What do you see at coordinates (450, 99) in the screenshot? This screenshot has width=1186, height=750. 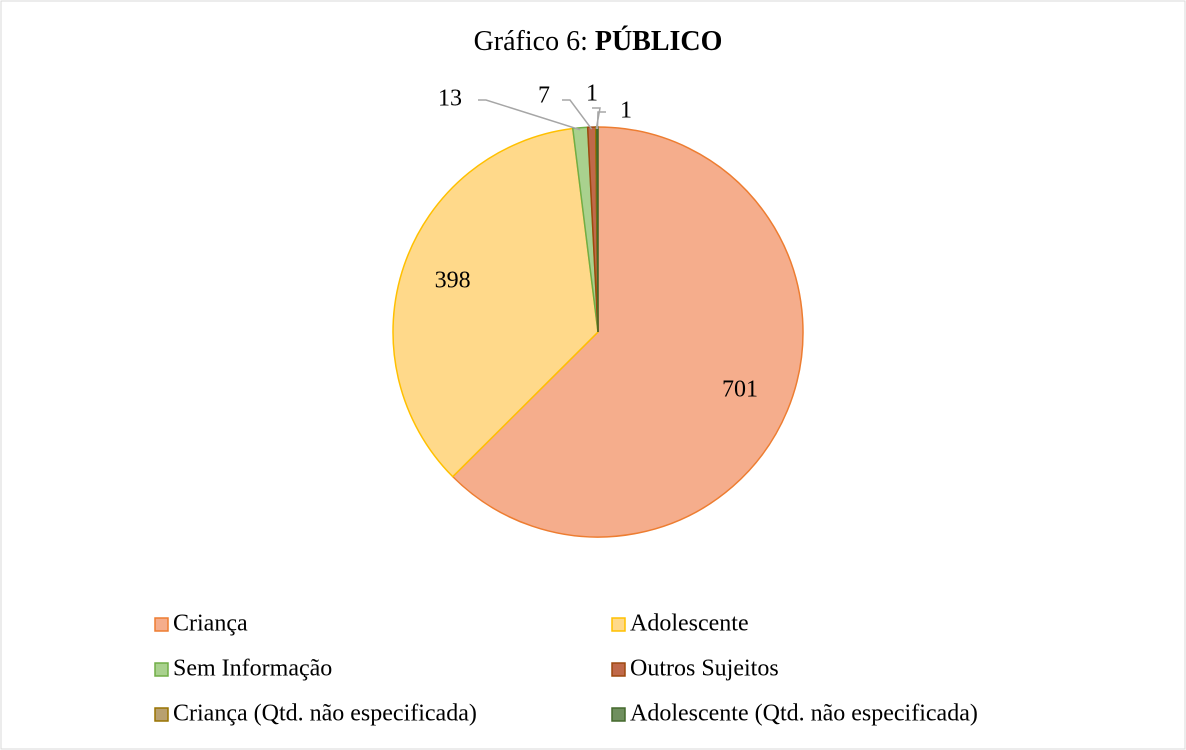 I see `data-label: 13` at bounding box center [450, 99].